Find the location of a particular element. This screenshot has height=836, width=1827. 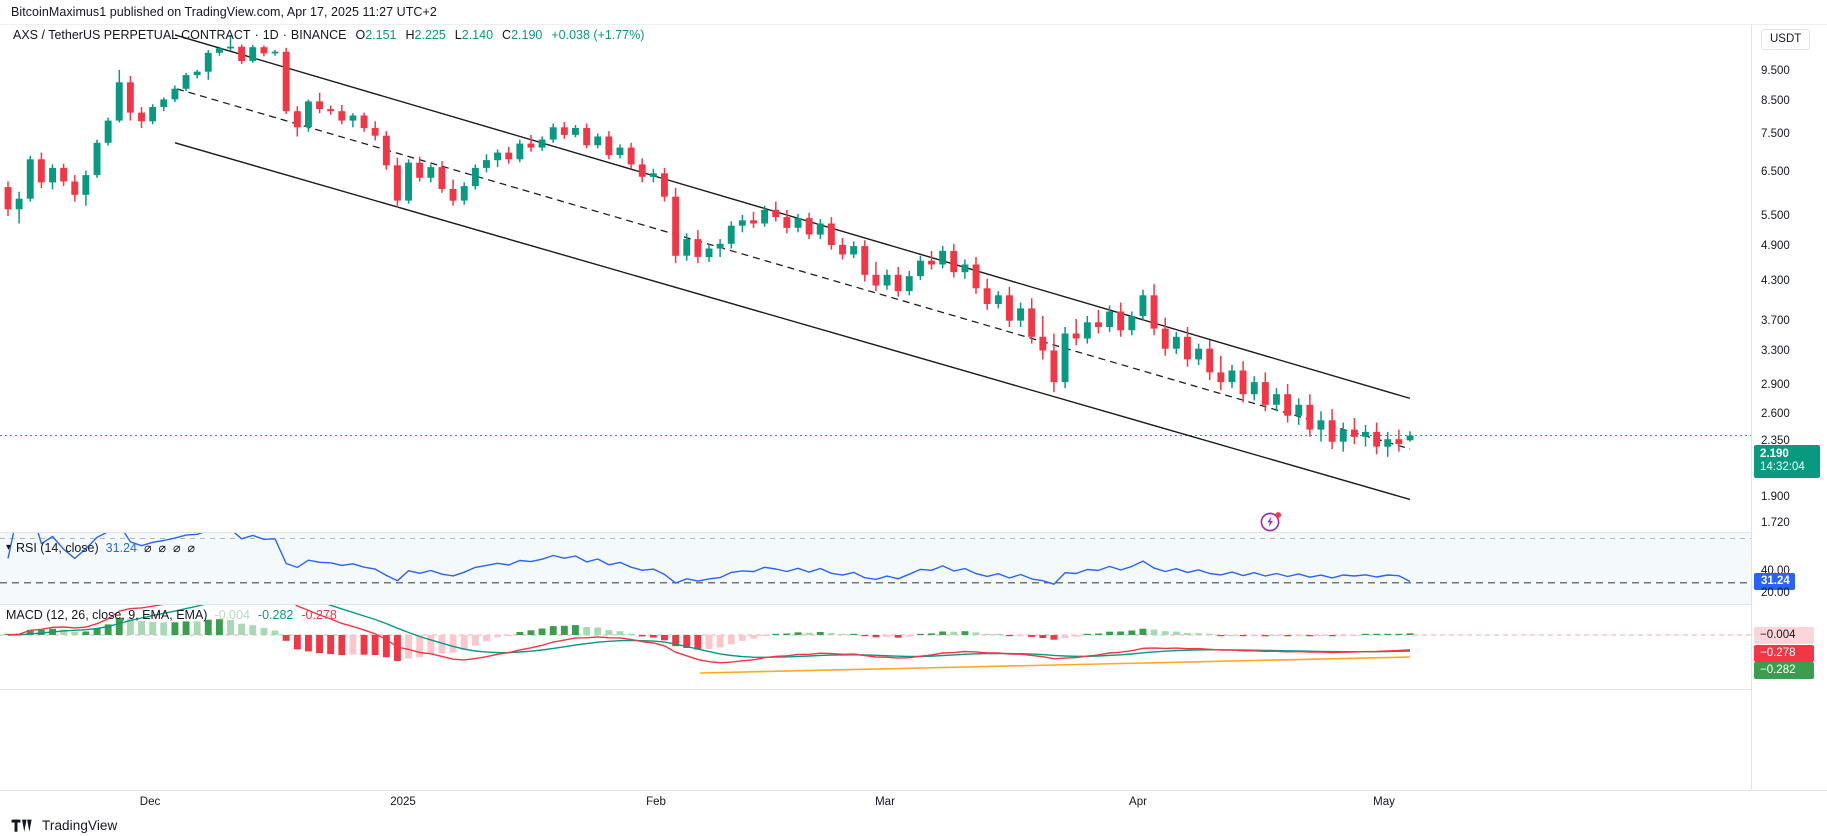

low-value: 2.140 is located at coordinates (477, 35).